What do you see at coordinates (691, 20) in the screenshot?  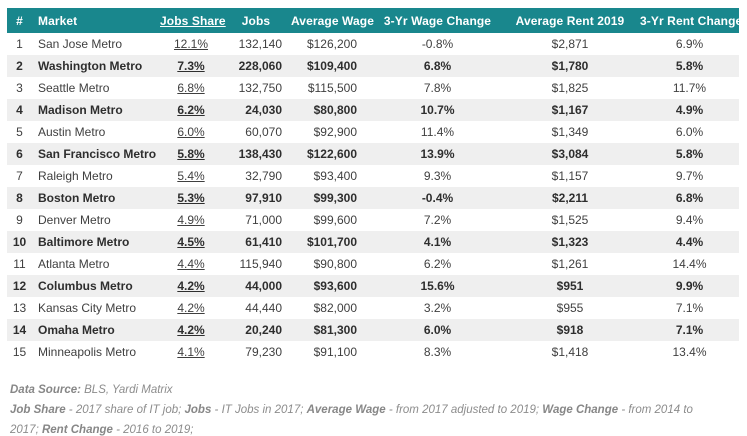 I see `header-rent-change: 3-Yr Rent Change` at bounding box center [691, 20].